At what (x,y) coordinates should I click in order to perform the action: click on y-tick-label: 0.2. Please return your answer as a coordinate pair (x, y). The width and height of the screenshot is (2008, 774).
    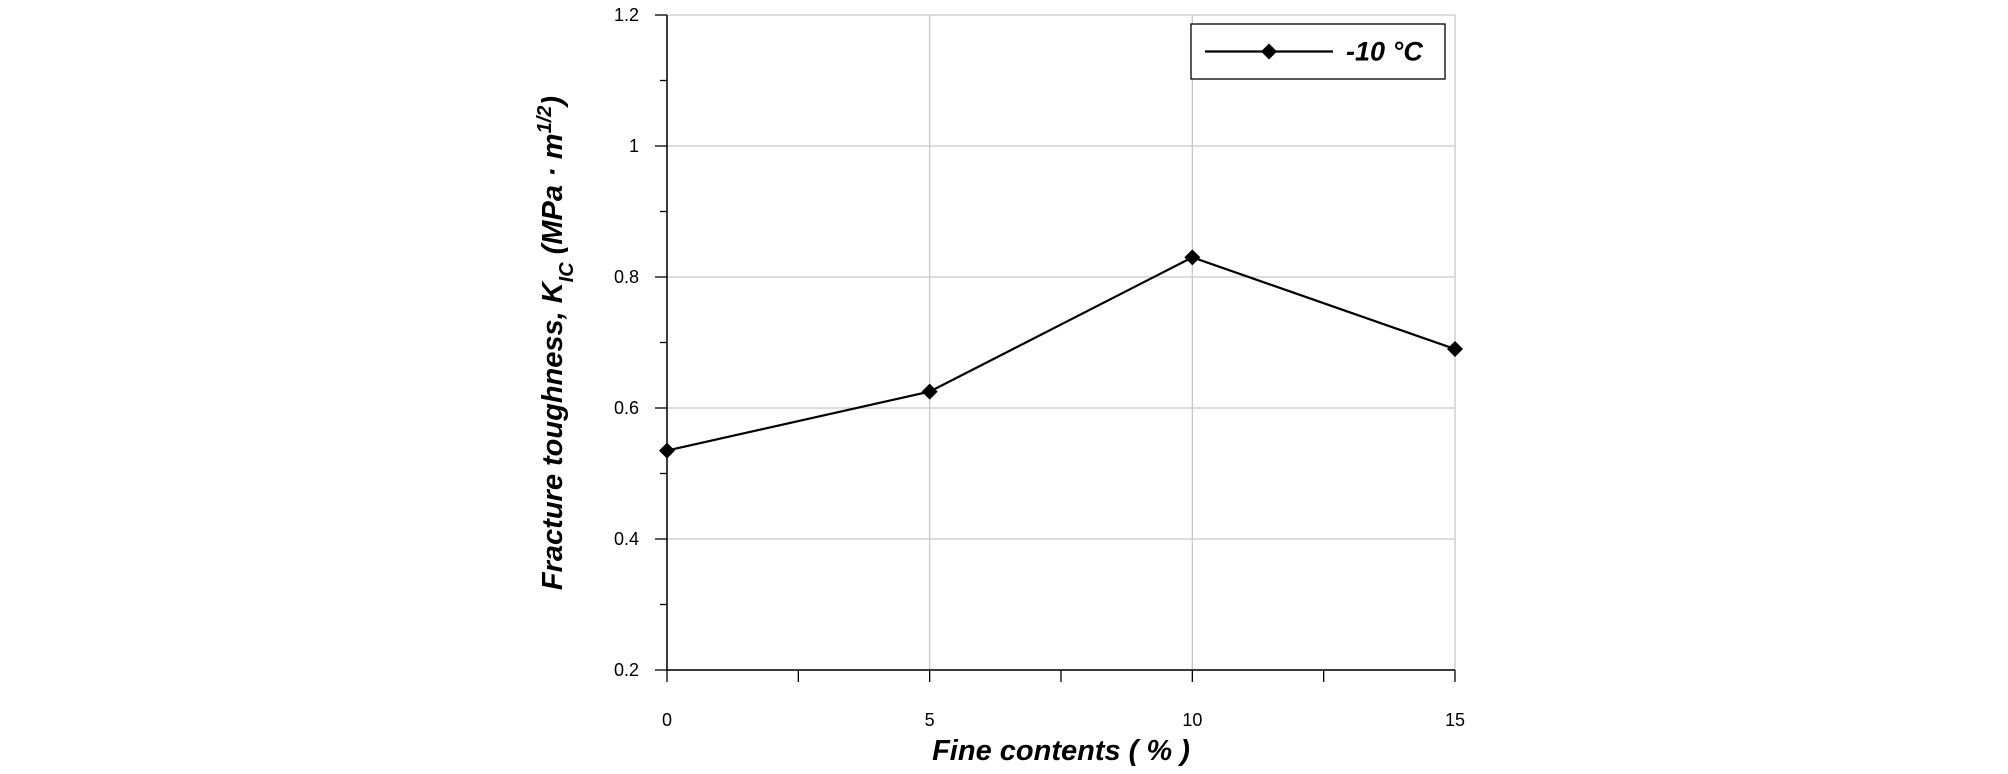
    Looking at the image, I should click on (626, 670).